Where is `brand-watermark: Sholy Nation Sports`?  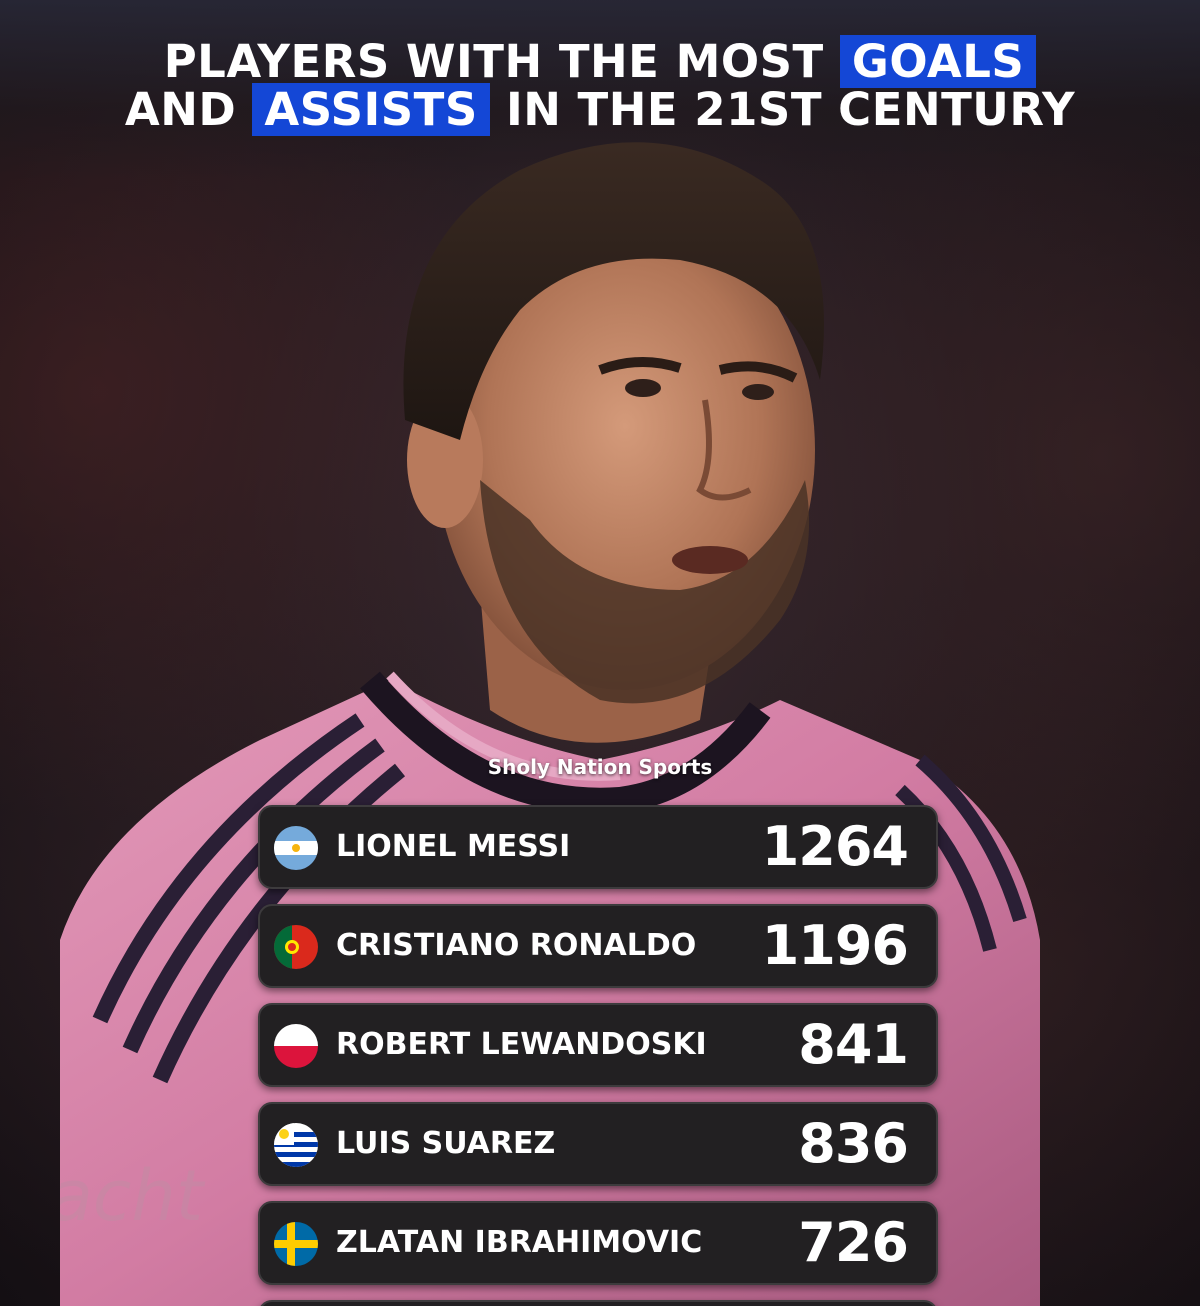
brand-watermark: Sholy Nation Sports is located at coordinates (600, 767).